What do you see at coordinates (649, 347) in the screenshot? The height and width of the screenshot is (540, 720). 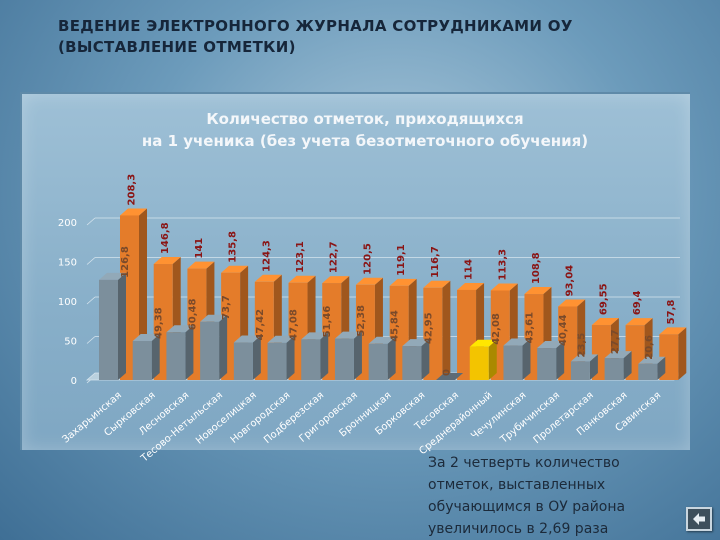 I see `data-label-series-1: 20,6` at bounding box center [649, 347].